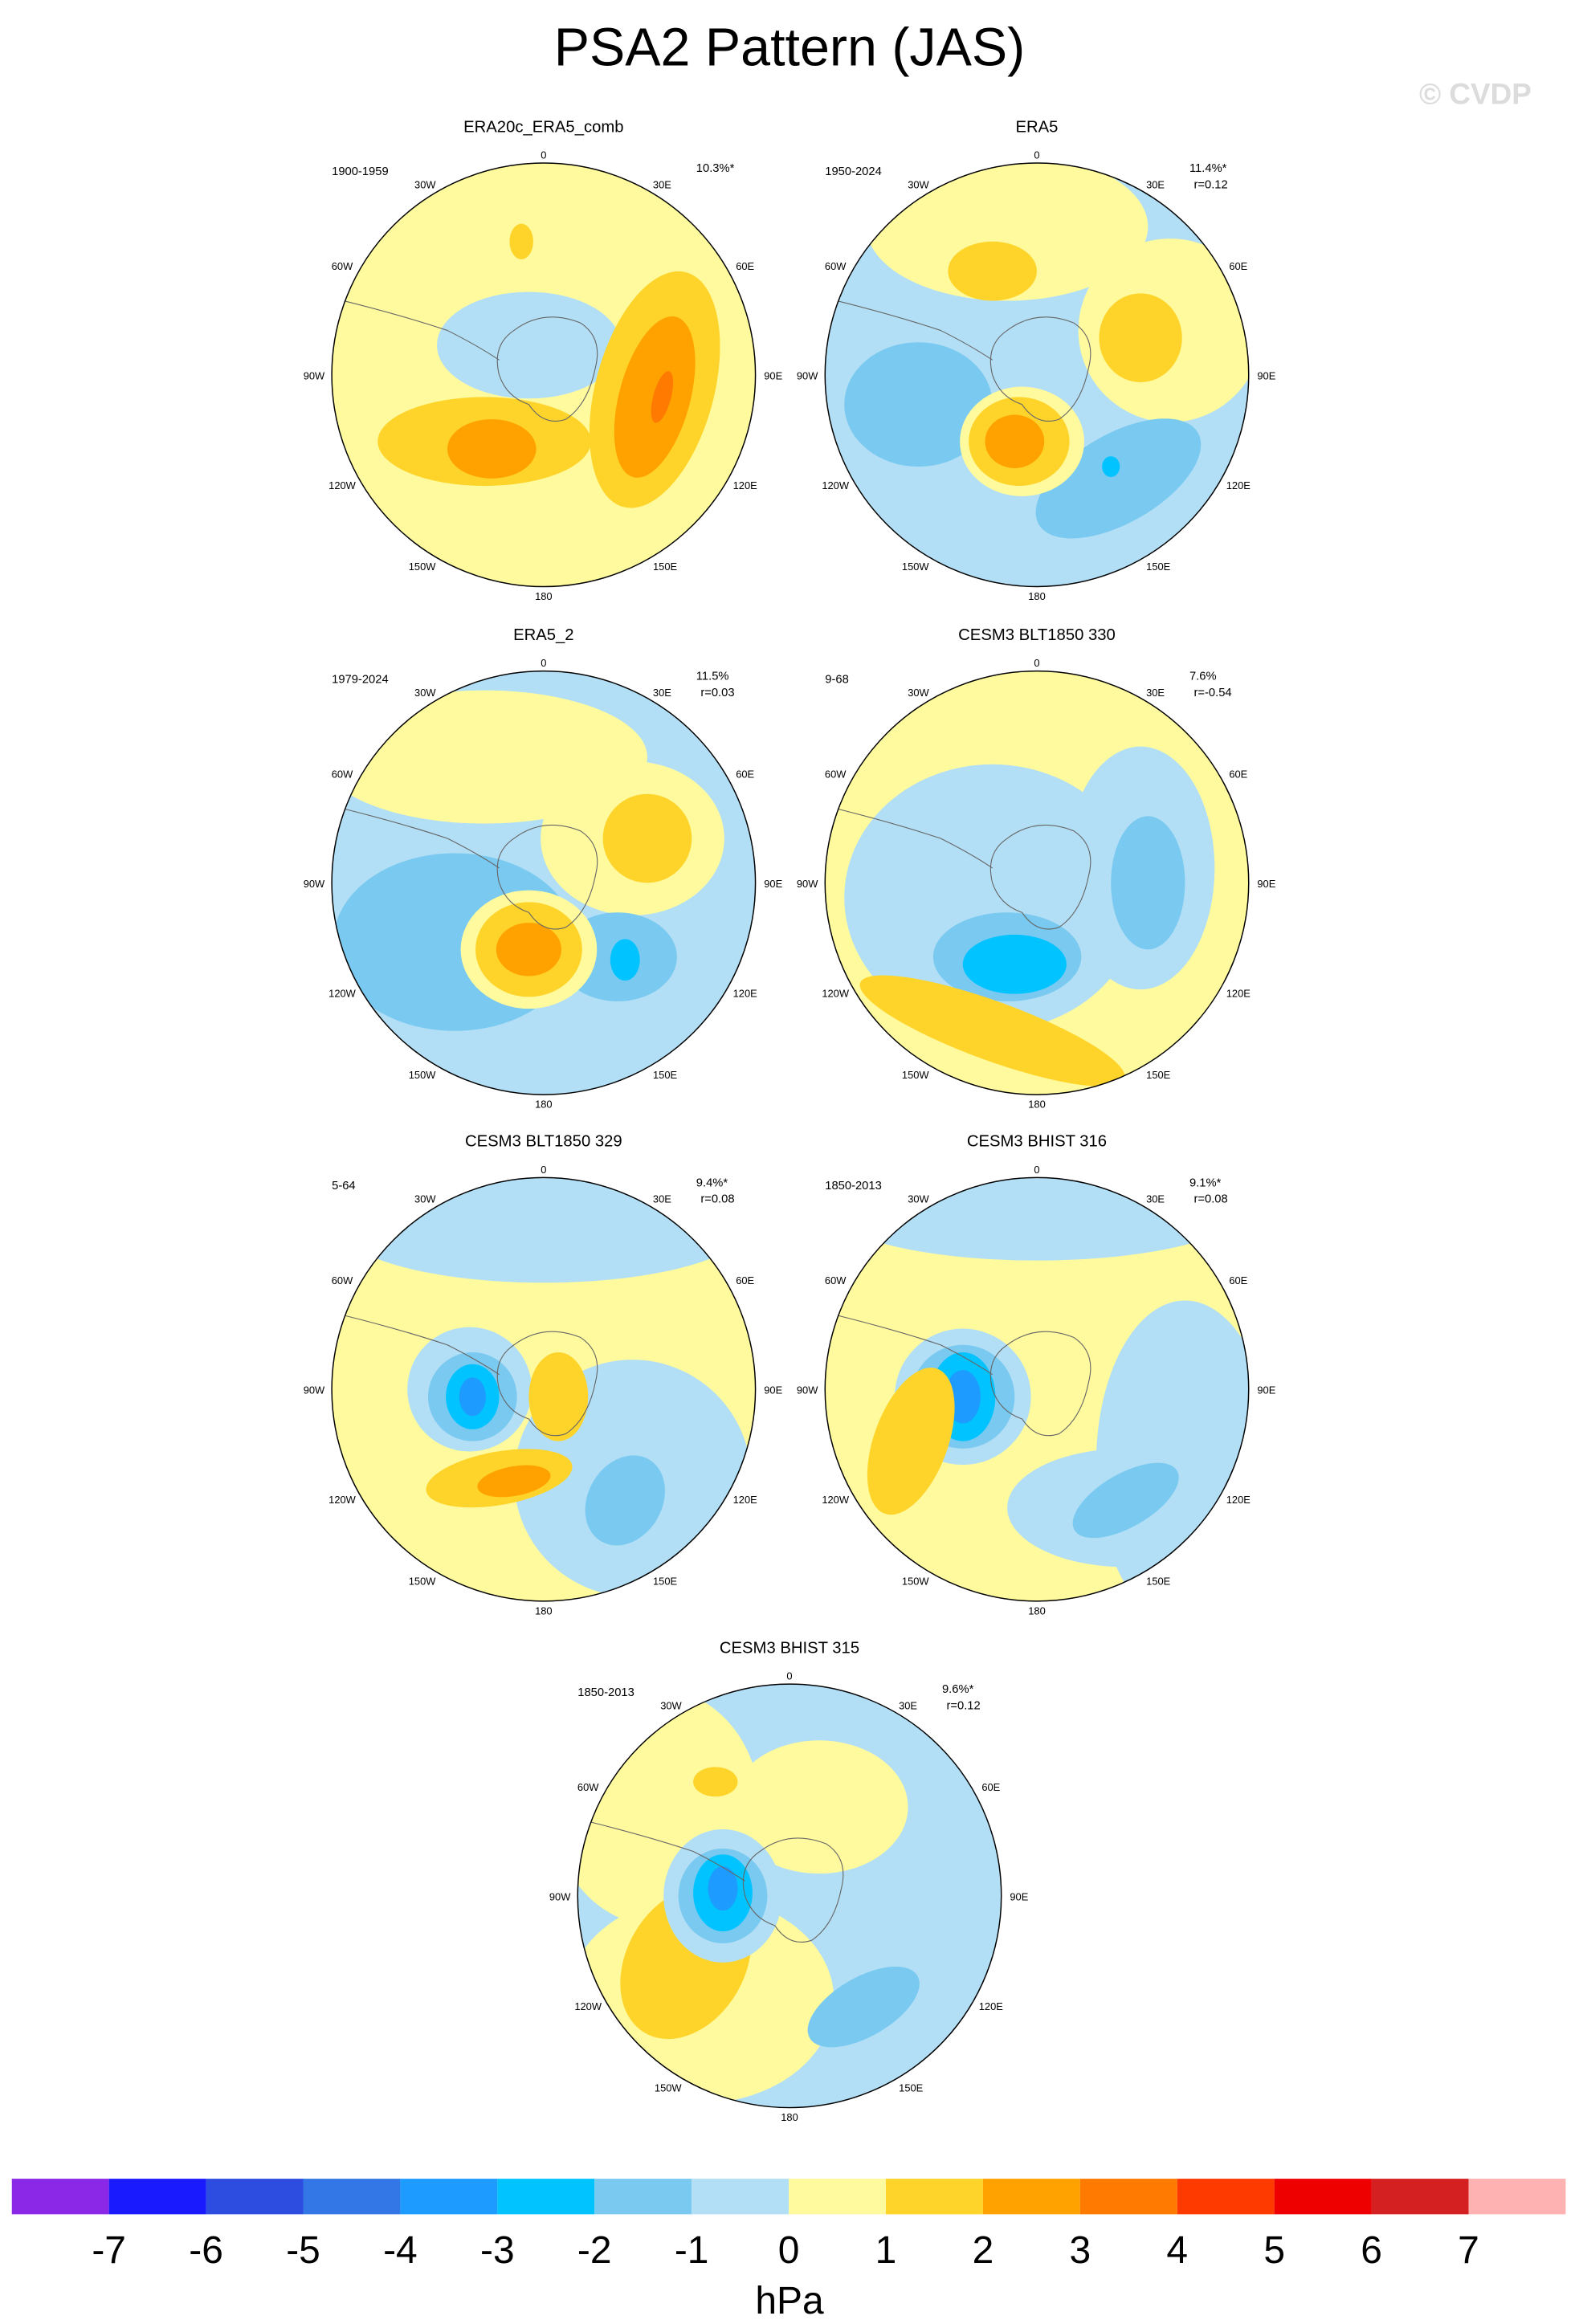 This screenshot has height=2324, width=1579. Describe the element at coordinates (1468, 2251) in the screenshot. I see `colorbar-tick-label: 7` at that location.